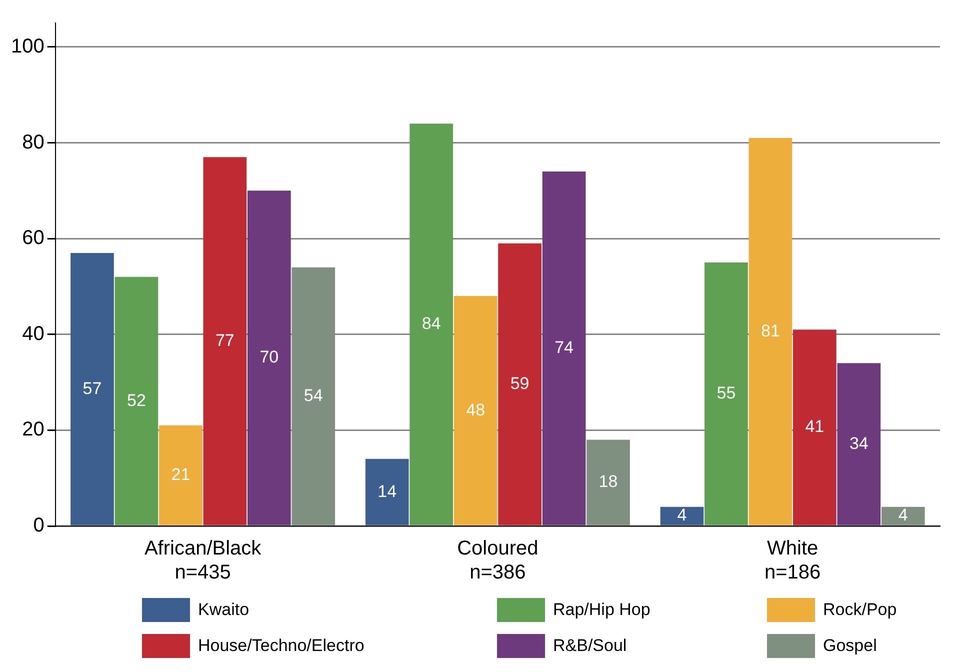  I want to click on legend-label: Rock/Pop, so click(860, 610).